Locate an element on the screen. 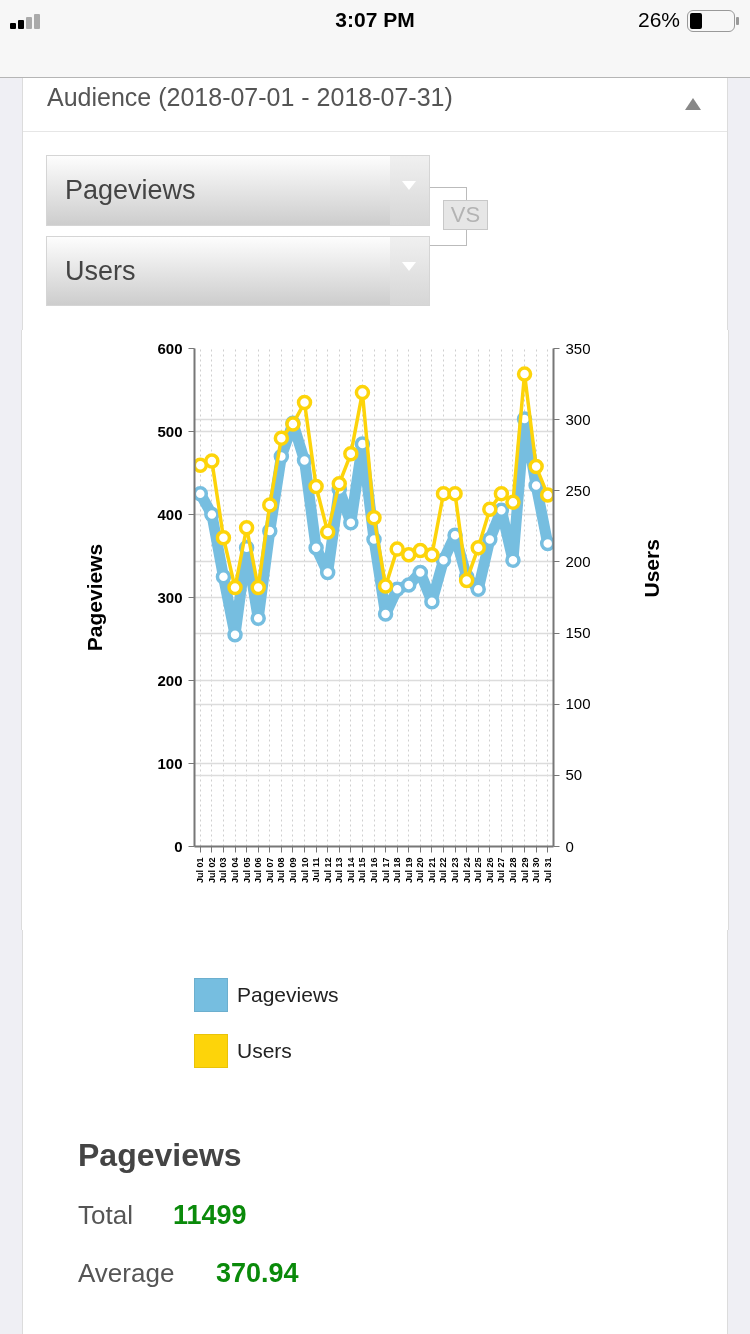 Image resolution: width=750 pixels, height=1334 pixels. x-tick-label: Jul 15 is located at coordinates (362, 870).